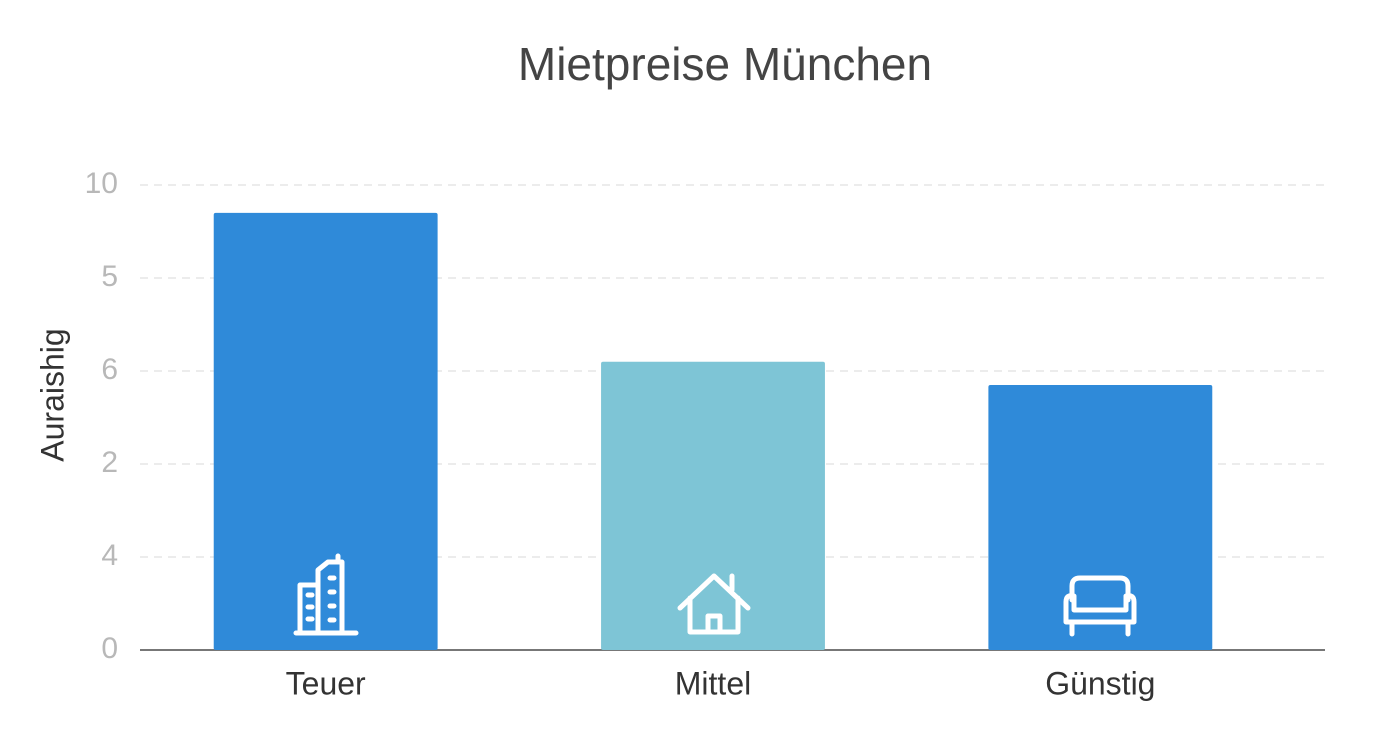  Describe the element at coordinates (101, 183) in the screenshot. I see `y-tick-label: 10` at that location.